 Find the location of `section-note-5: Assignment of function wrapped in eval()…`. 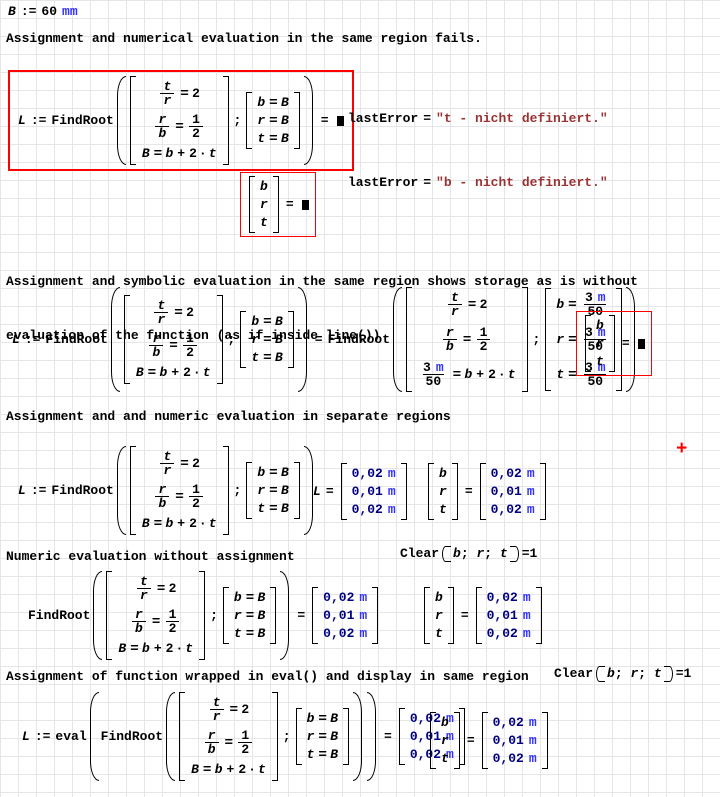

section-note-5: Assignment of function wrapped in eval()… is located at coordinates (267, 676).